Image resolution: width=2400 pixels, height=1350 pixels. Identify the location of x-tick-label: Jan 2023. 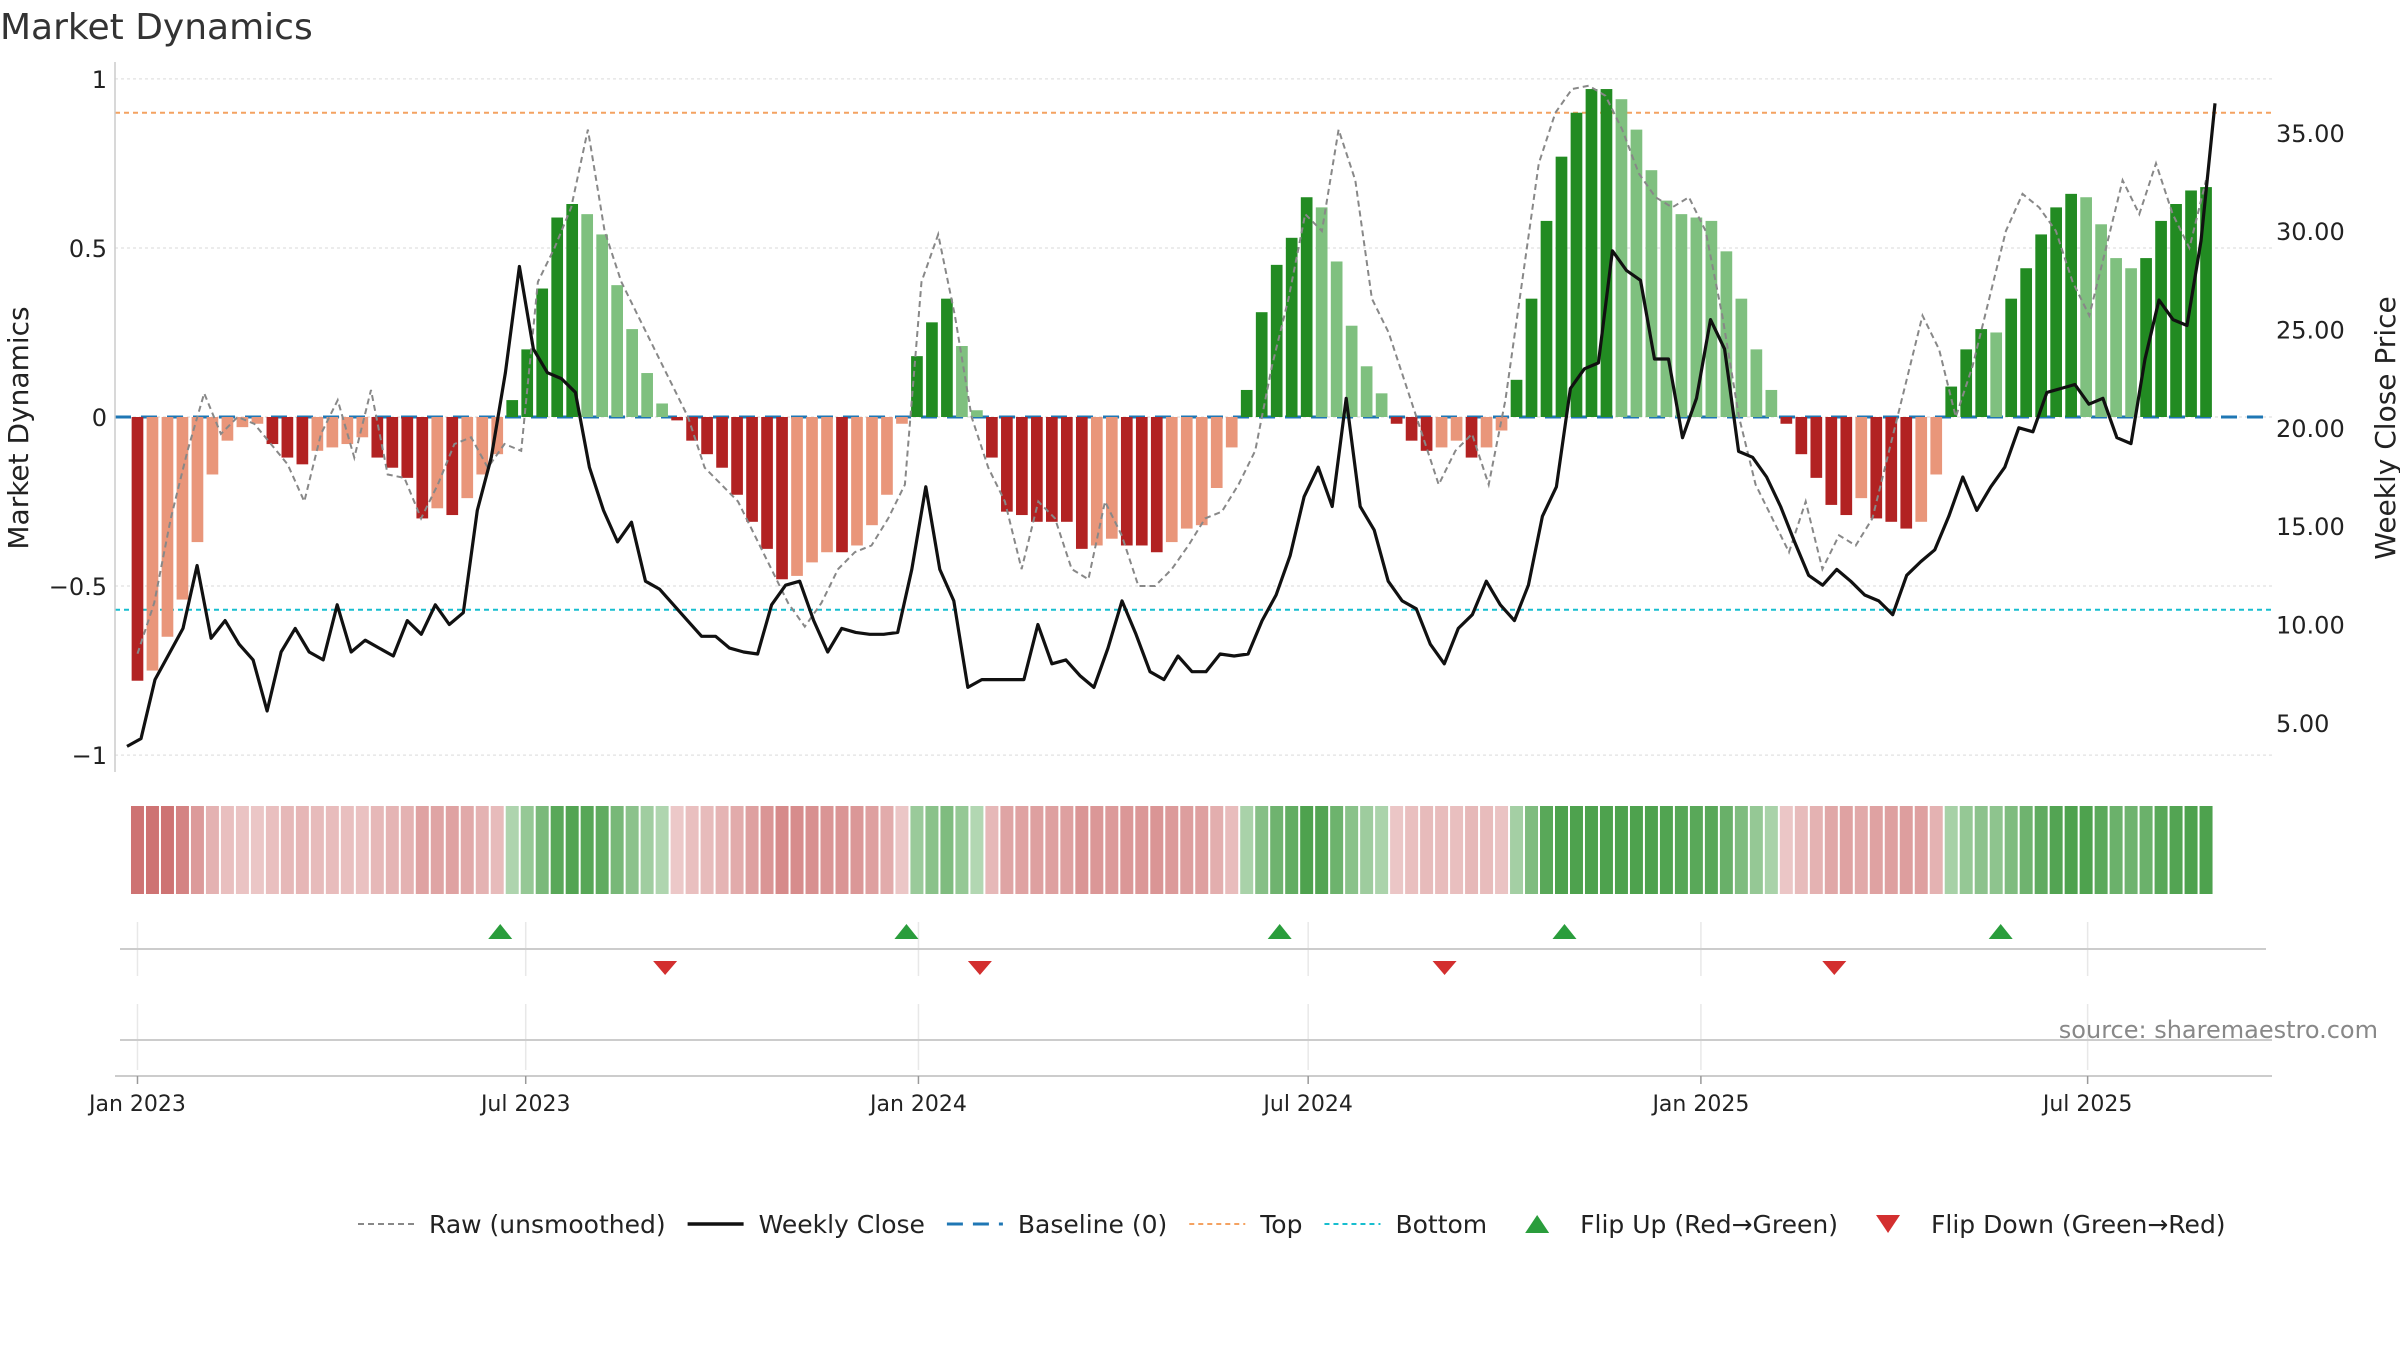
(136, 1104).